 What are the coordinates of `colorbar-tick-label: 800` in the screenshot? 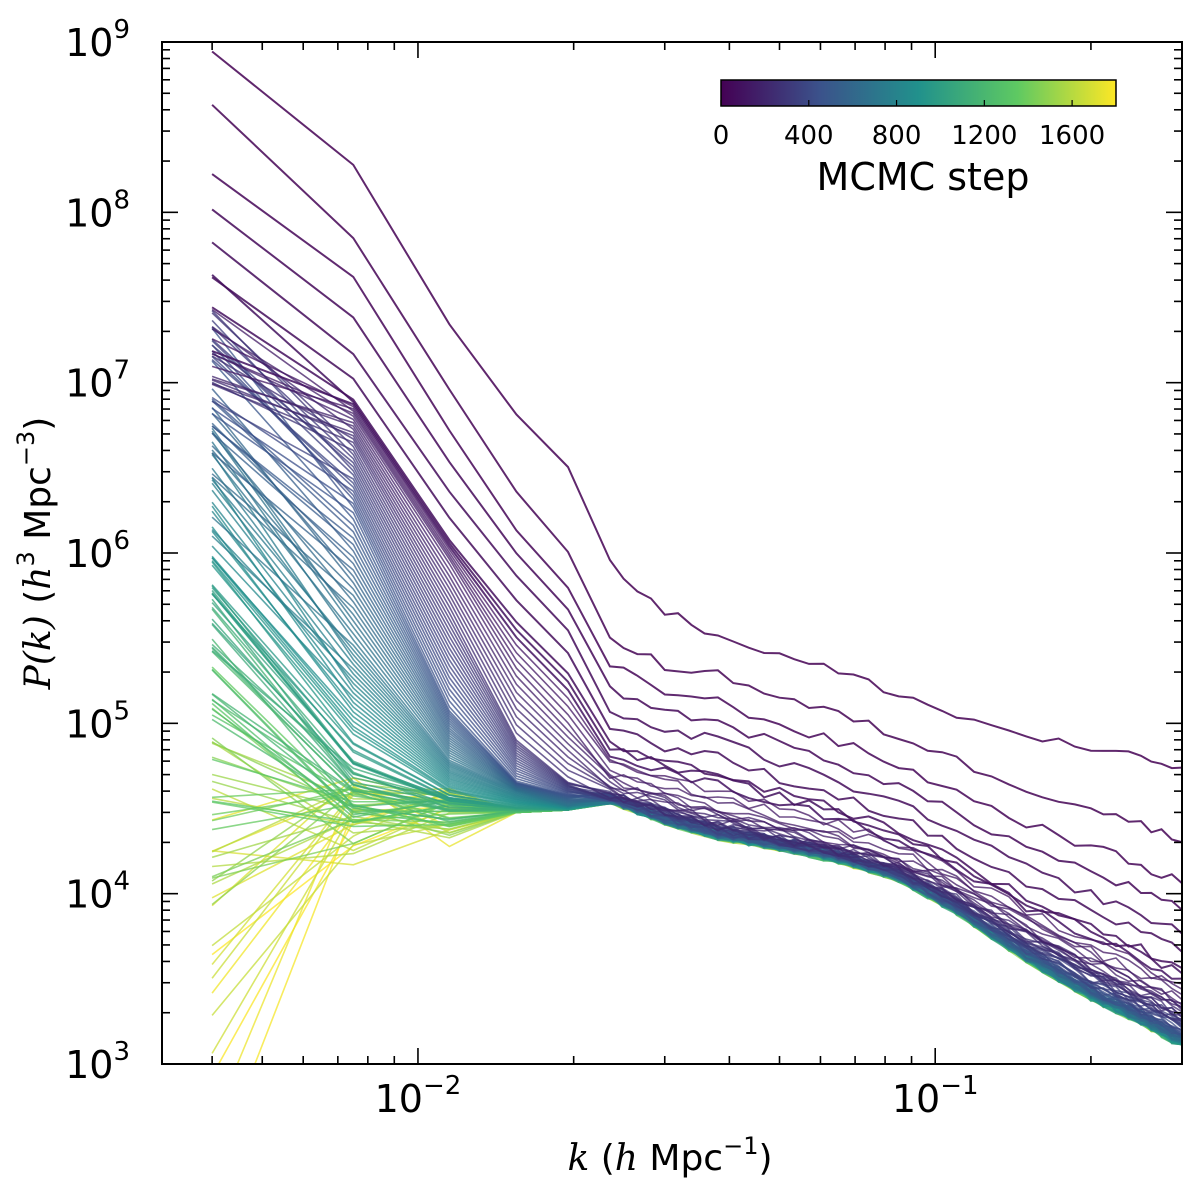 It's located at (897, 136).